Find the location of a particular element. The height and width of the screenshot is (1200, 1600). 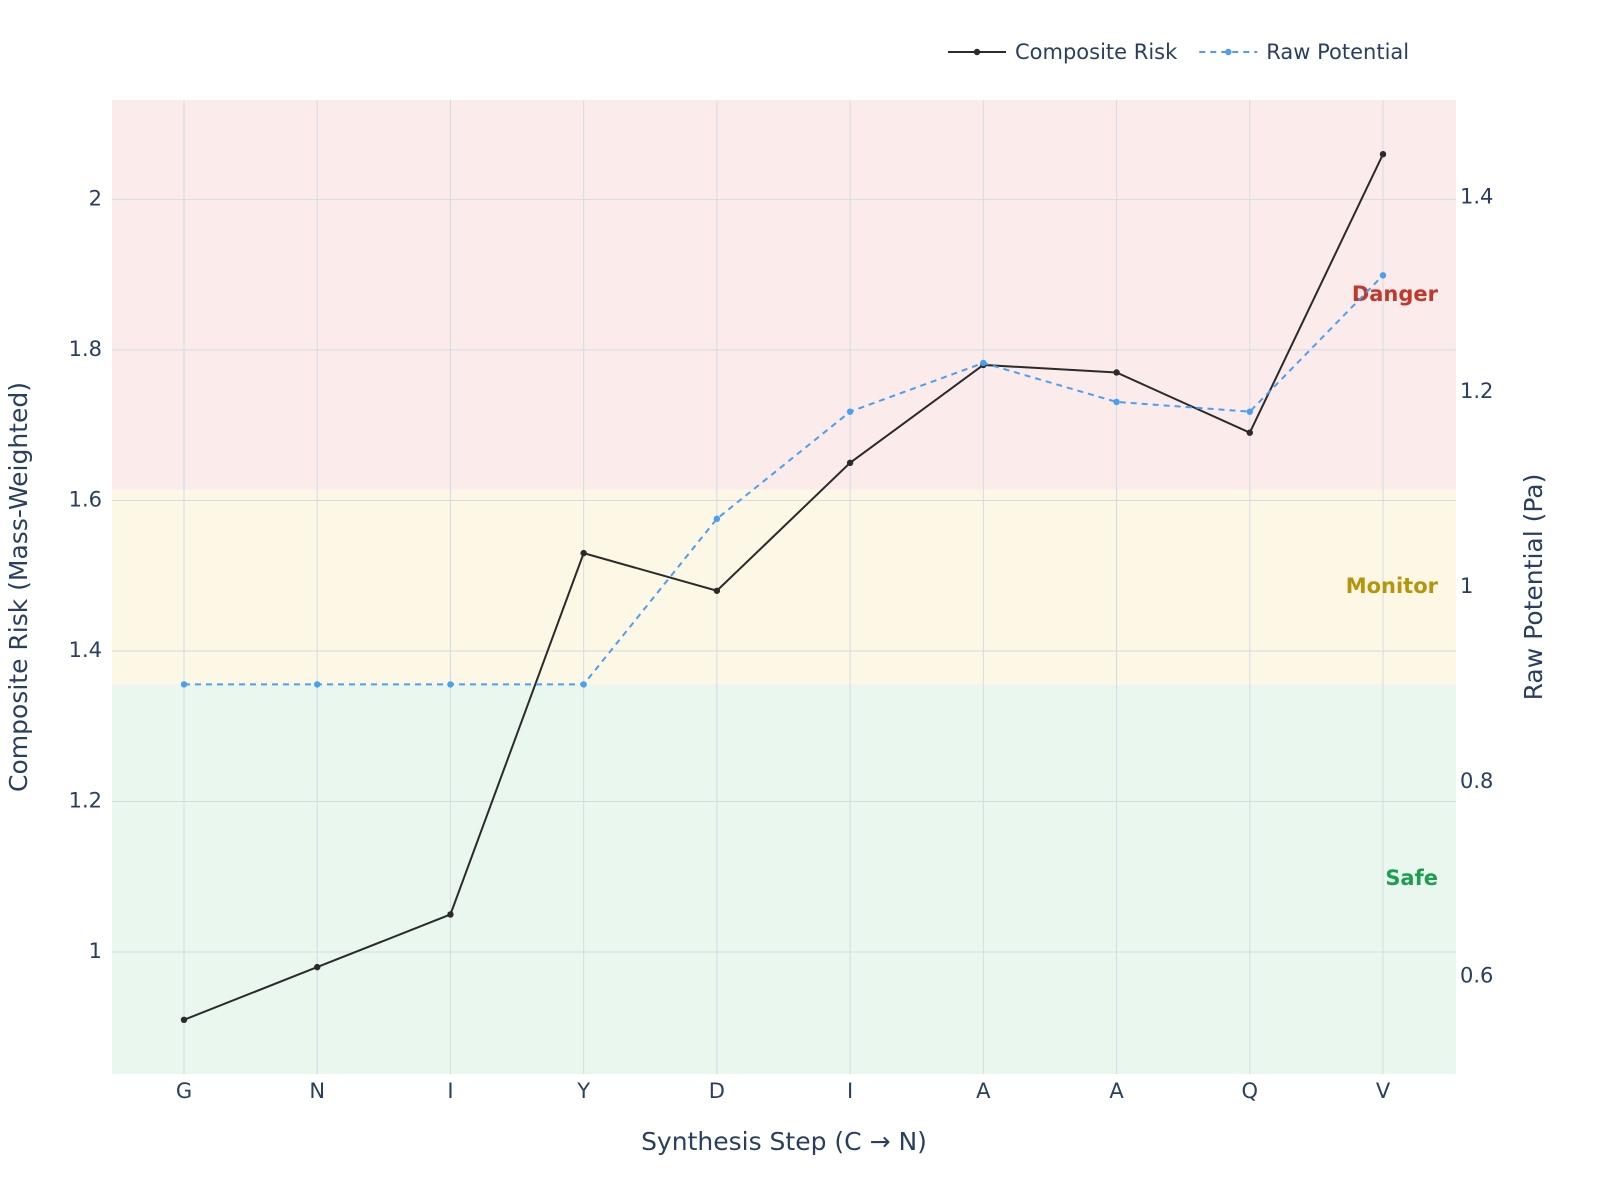

x-tick-label: V is located at coordinates (1383, 1091).